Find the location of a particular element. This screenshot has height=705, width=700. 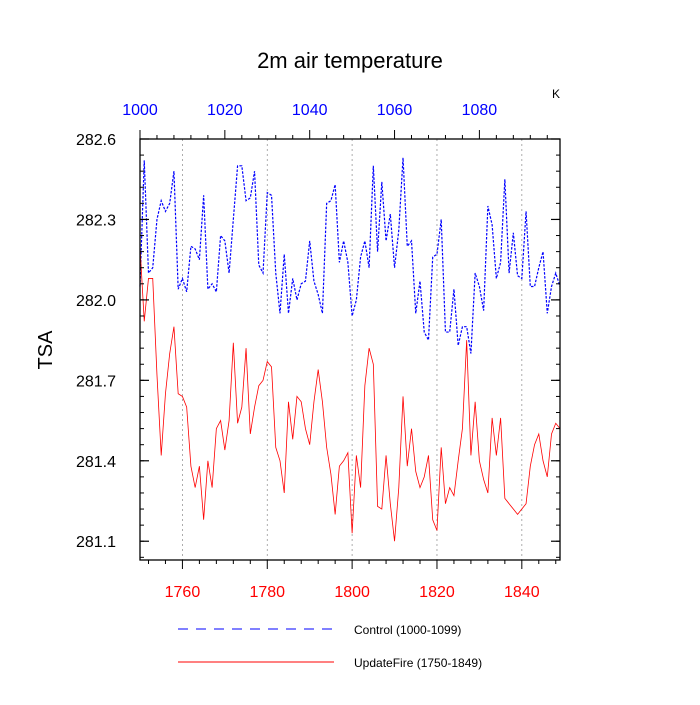

x-bottom-tick-label: 1780 is located at coordinates (267, 592).